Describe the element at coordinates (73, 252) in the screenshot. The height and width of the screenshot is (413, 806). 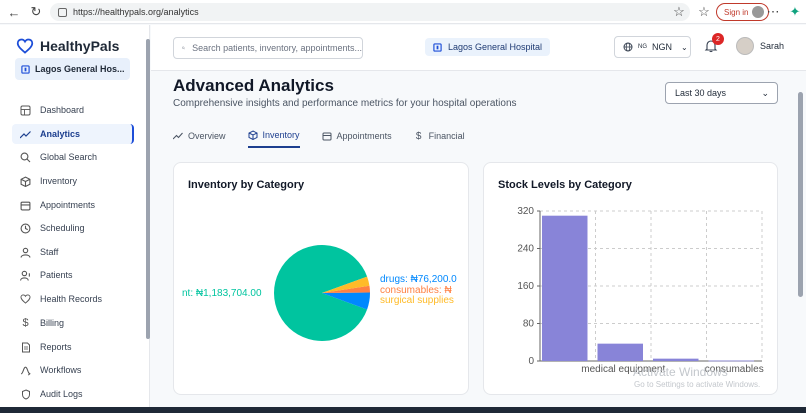
I see `sidebar-item-staff: Staff` at that location.